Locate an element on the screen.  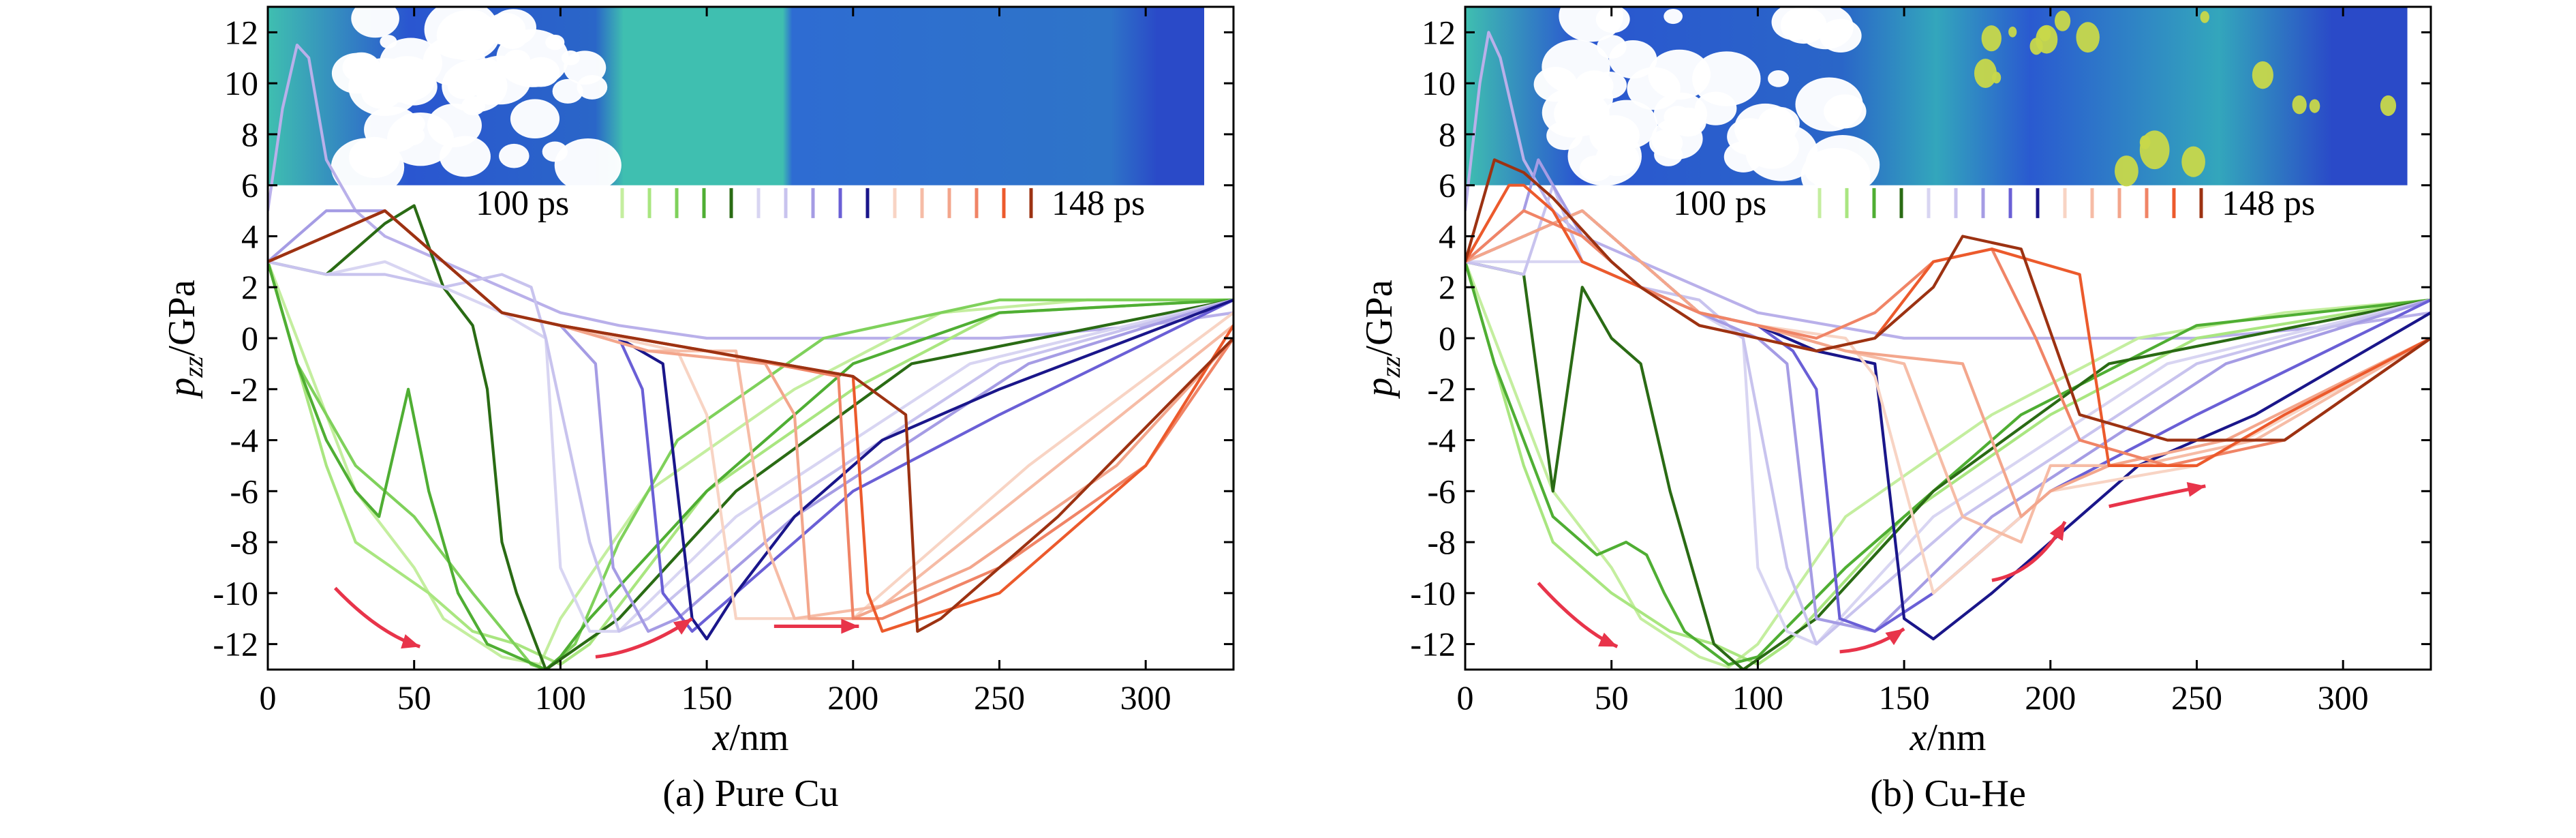
y-tick-label: 10 is located at coordinates (1439, 83).